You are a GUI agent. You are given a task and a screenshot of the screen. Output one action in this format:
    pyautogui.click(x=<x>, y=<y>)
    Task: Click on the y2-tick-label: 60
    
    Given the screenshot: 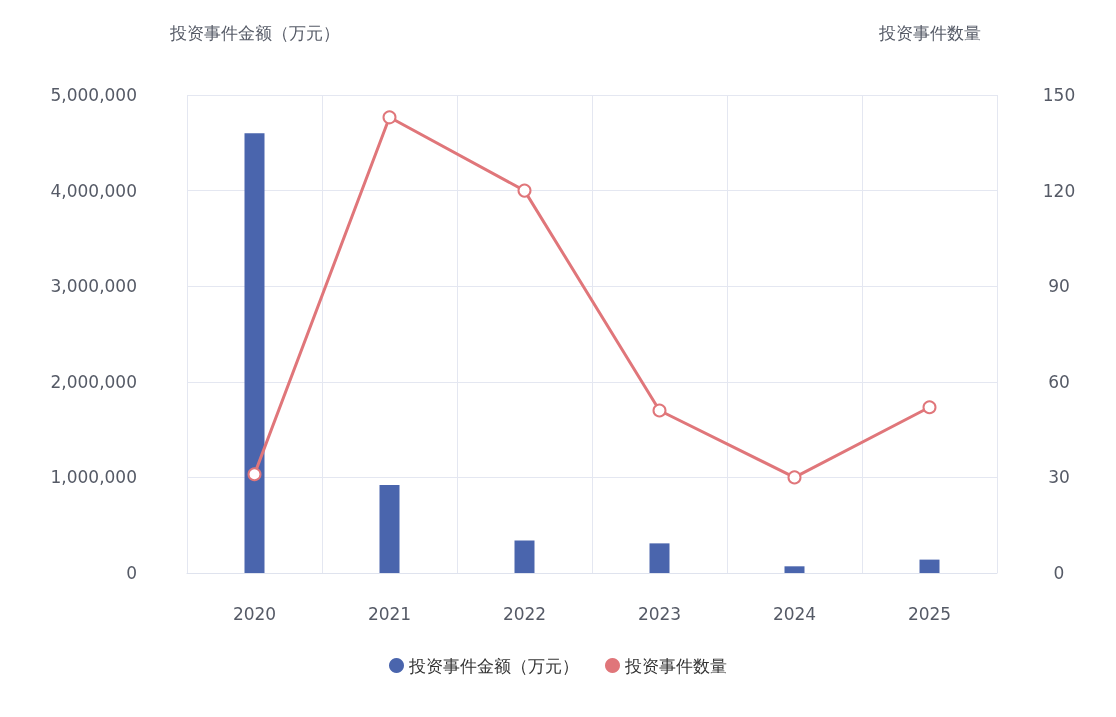 What is the action you would take?
    pyautogui.click(x=1059, y=381)
    